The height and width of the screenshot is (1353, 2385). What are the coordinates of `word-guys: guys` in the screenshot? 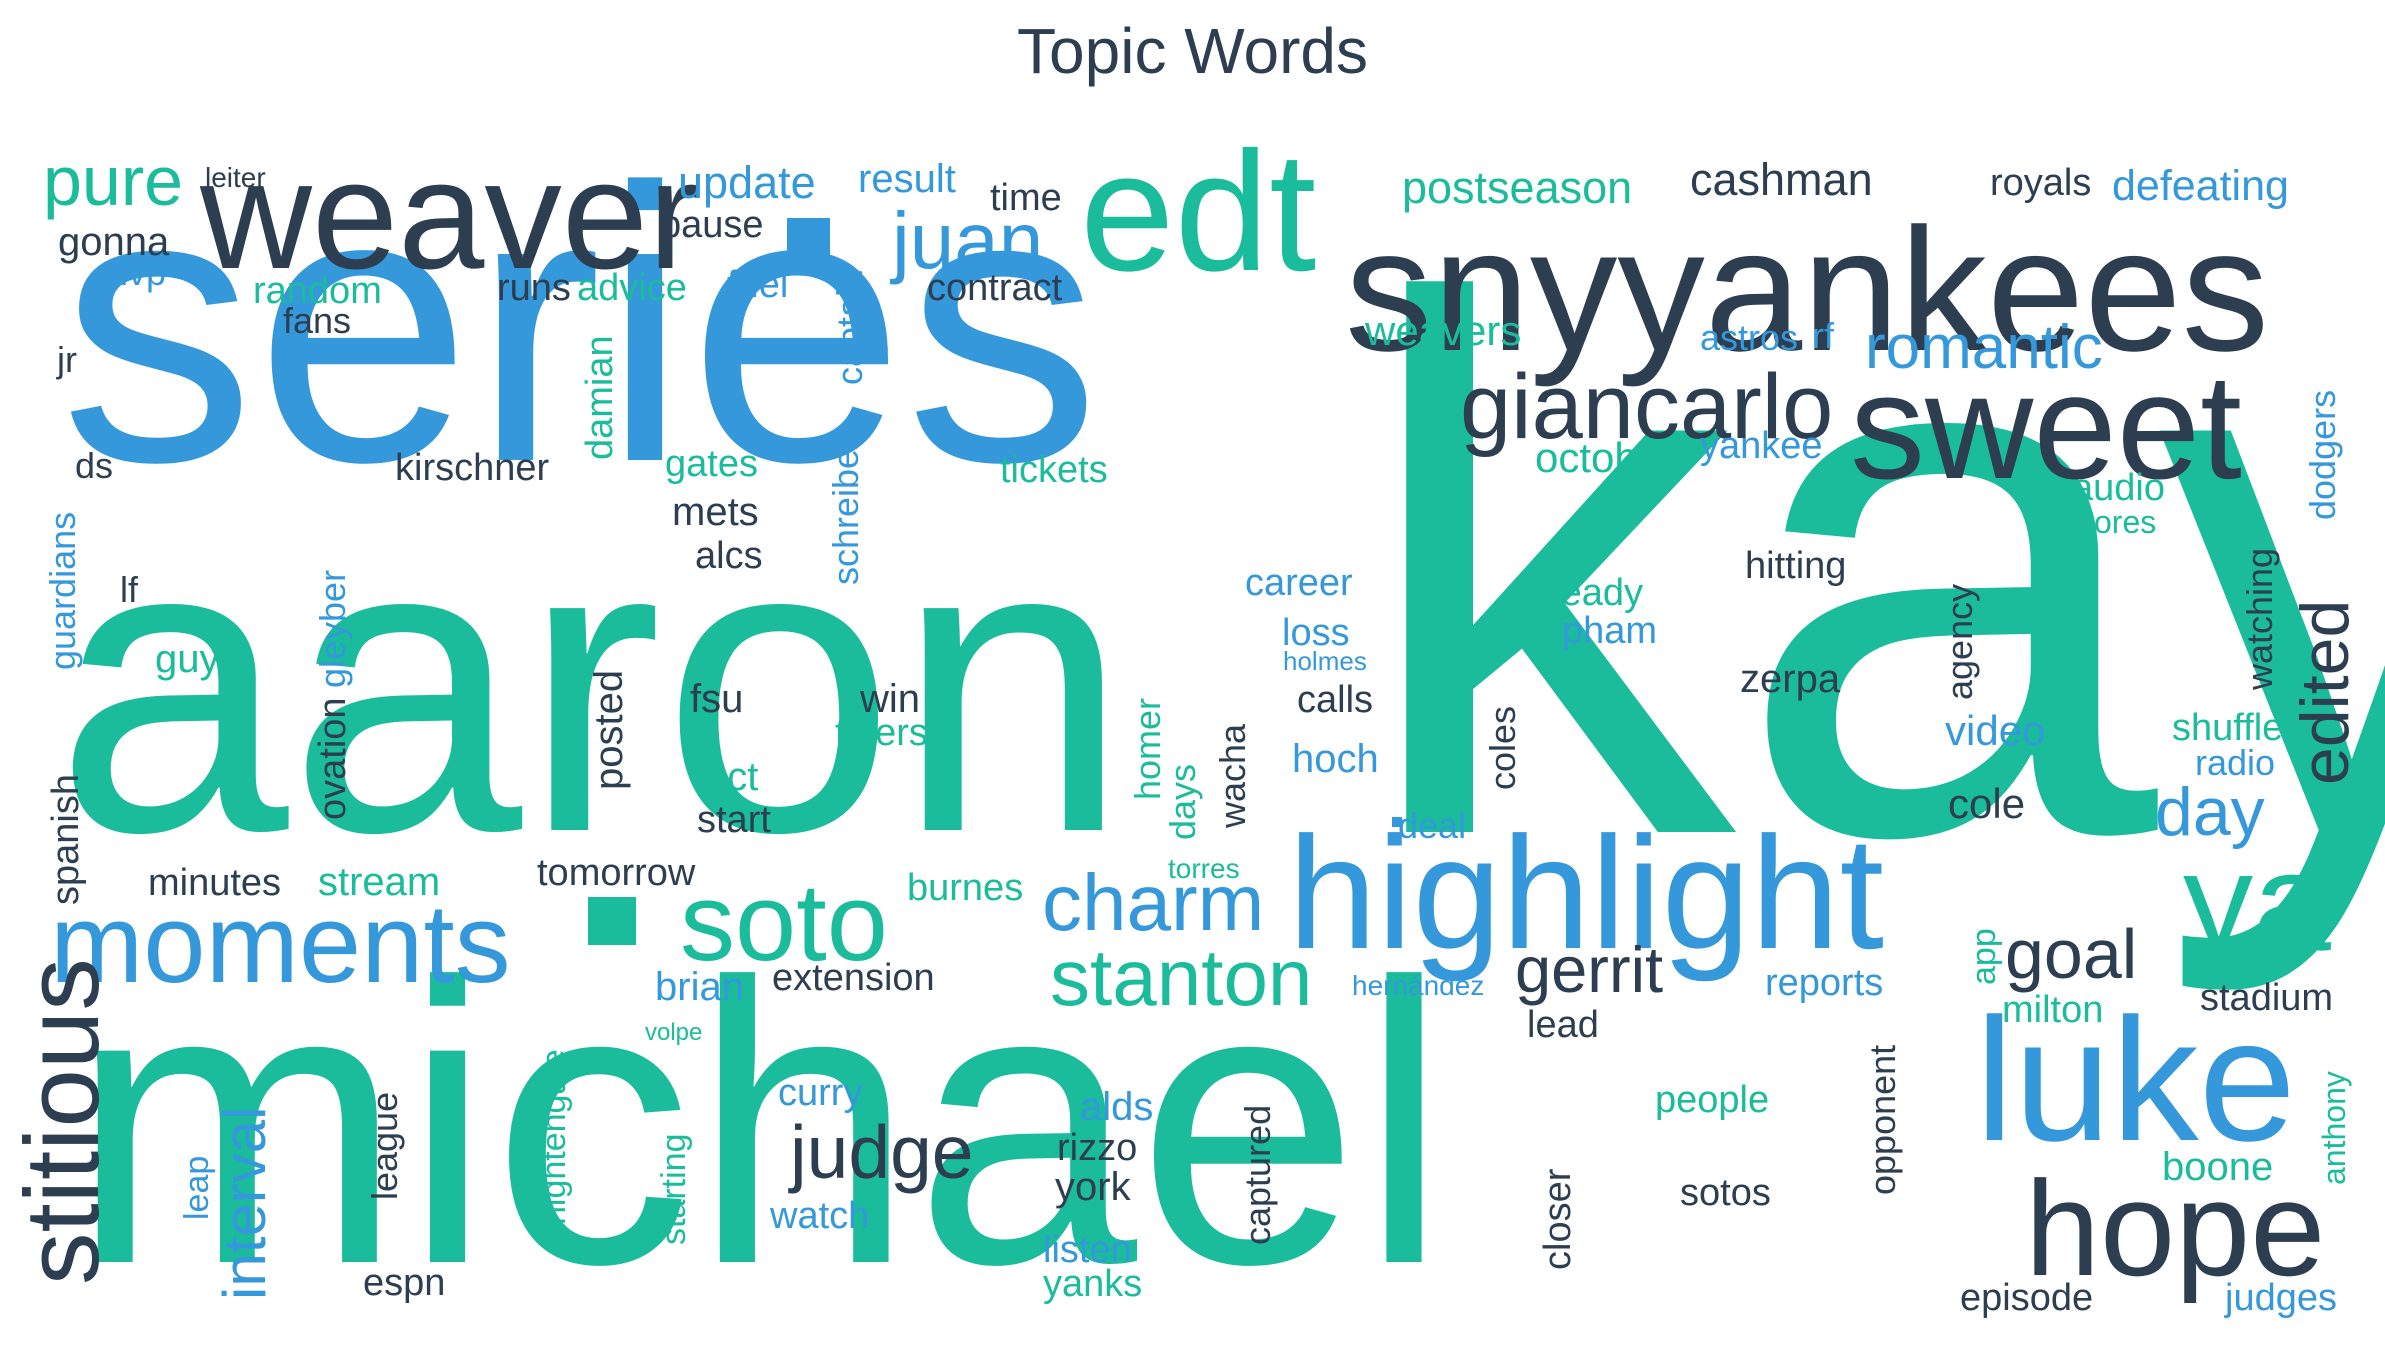 It's located at (197, 659).